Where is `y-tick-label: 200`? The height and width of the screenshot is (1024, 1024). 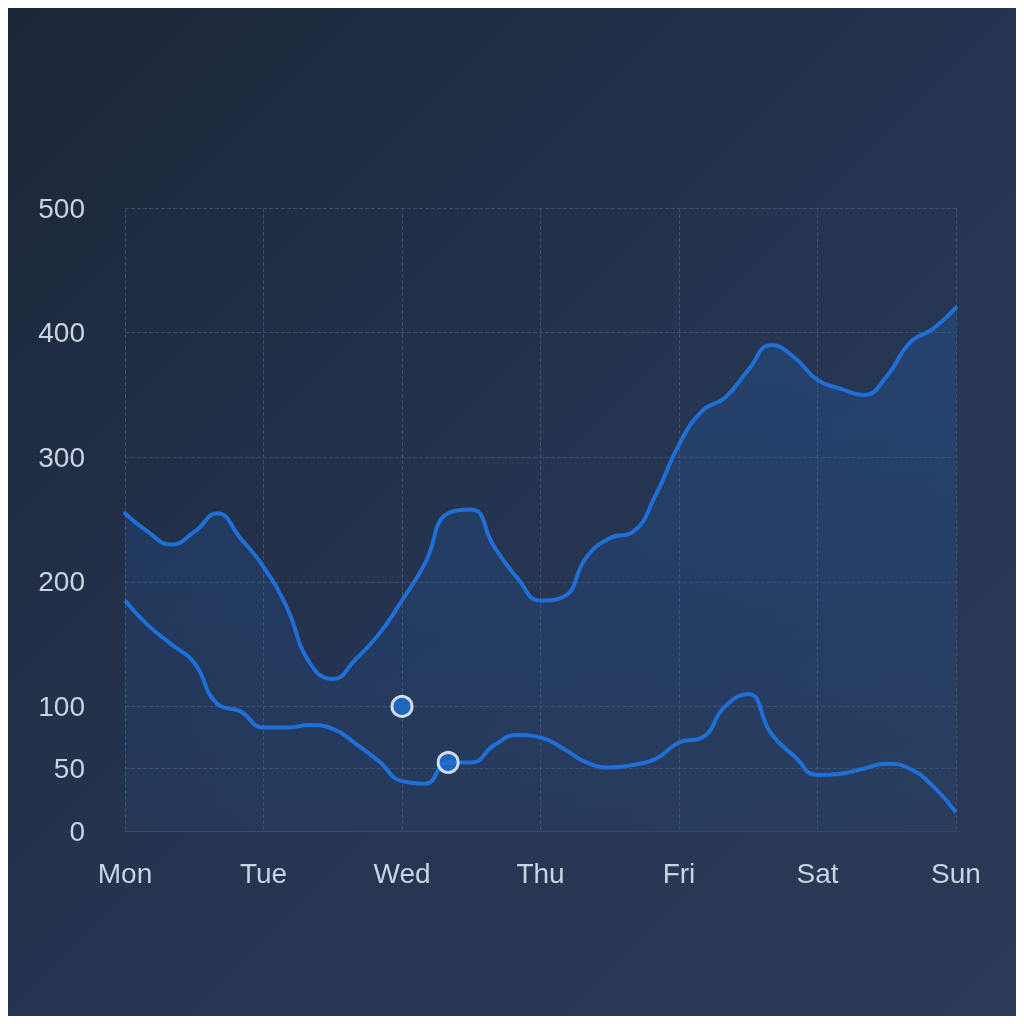 y-tick-label: 200 is located at coordinates (61, 582).